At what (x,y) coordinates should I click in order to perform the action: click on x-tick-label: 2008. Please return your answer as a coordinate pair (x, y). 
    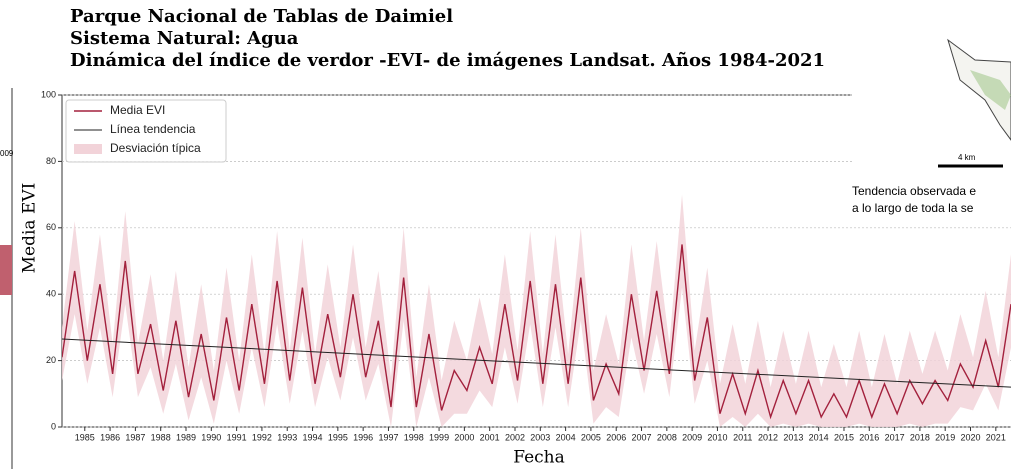
    Looking at the image, I should click on (667, 437).